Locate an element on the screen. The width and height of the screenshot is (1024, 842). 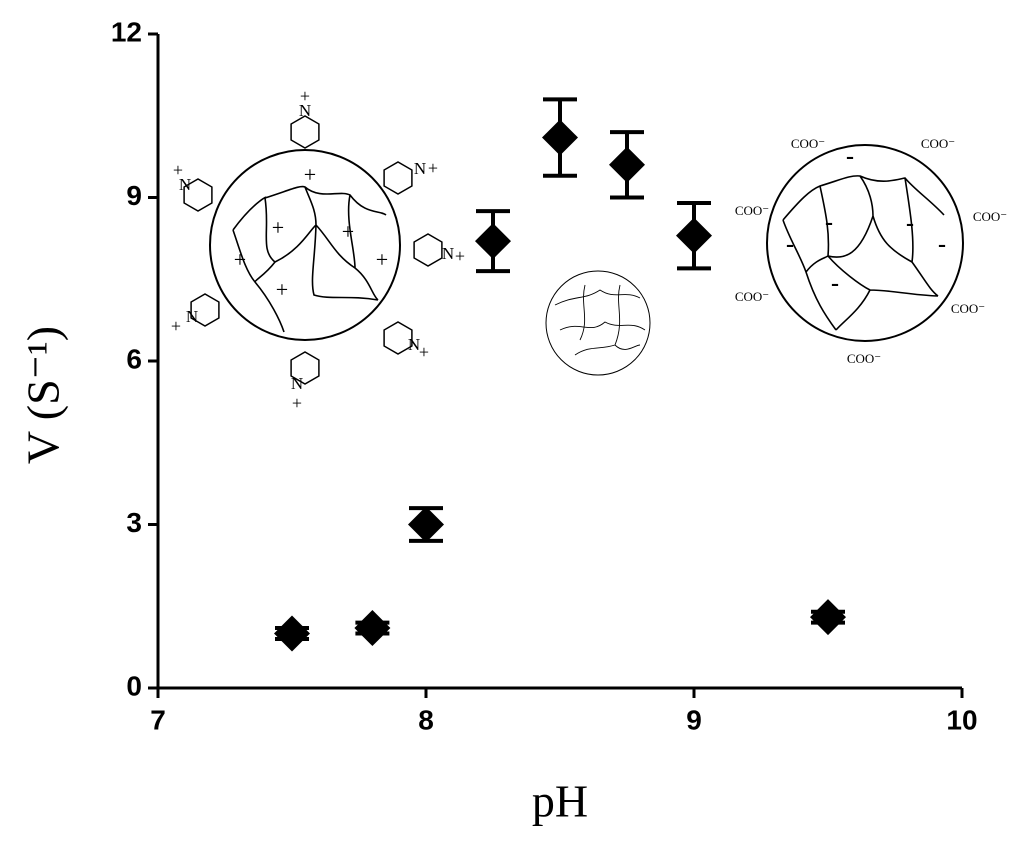
x-tick-label: 10 is located at coordinates (961, 719).